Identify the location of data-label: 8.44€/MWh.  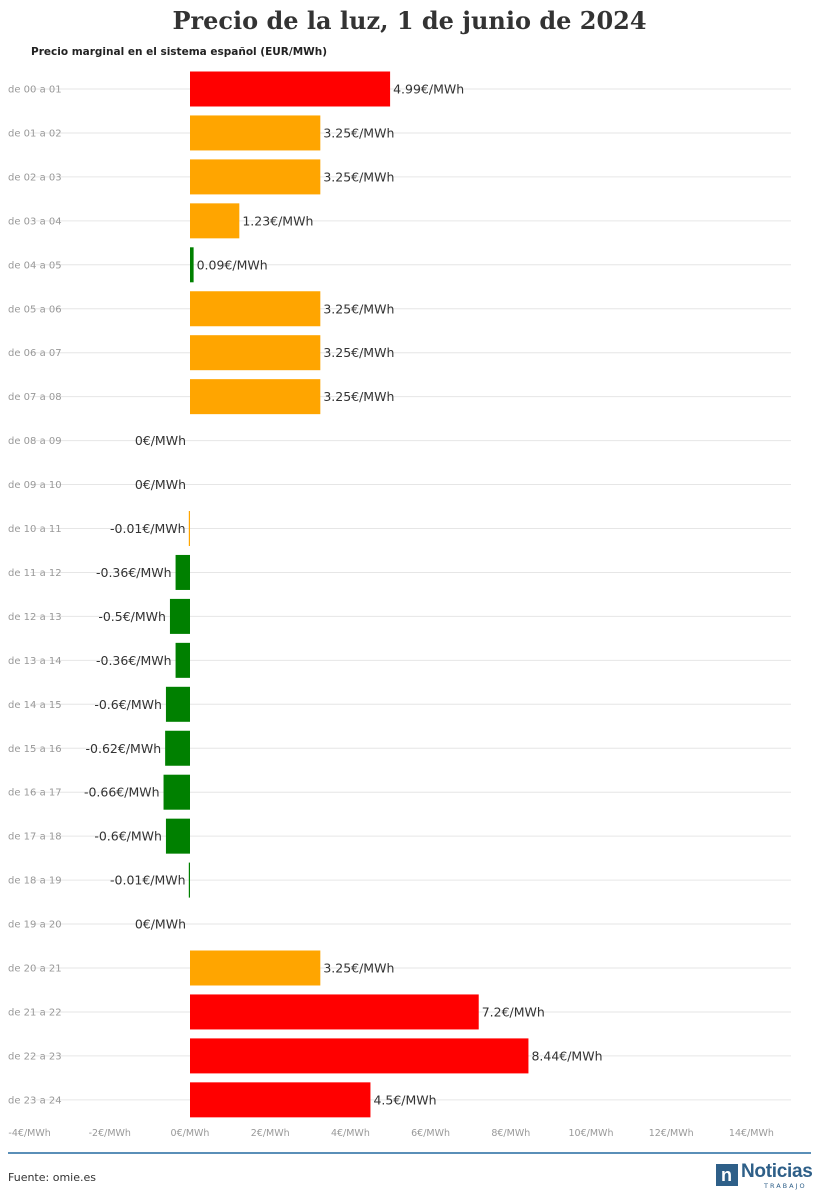
(566, 1055).